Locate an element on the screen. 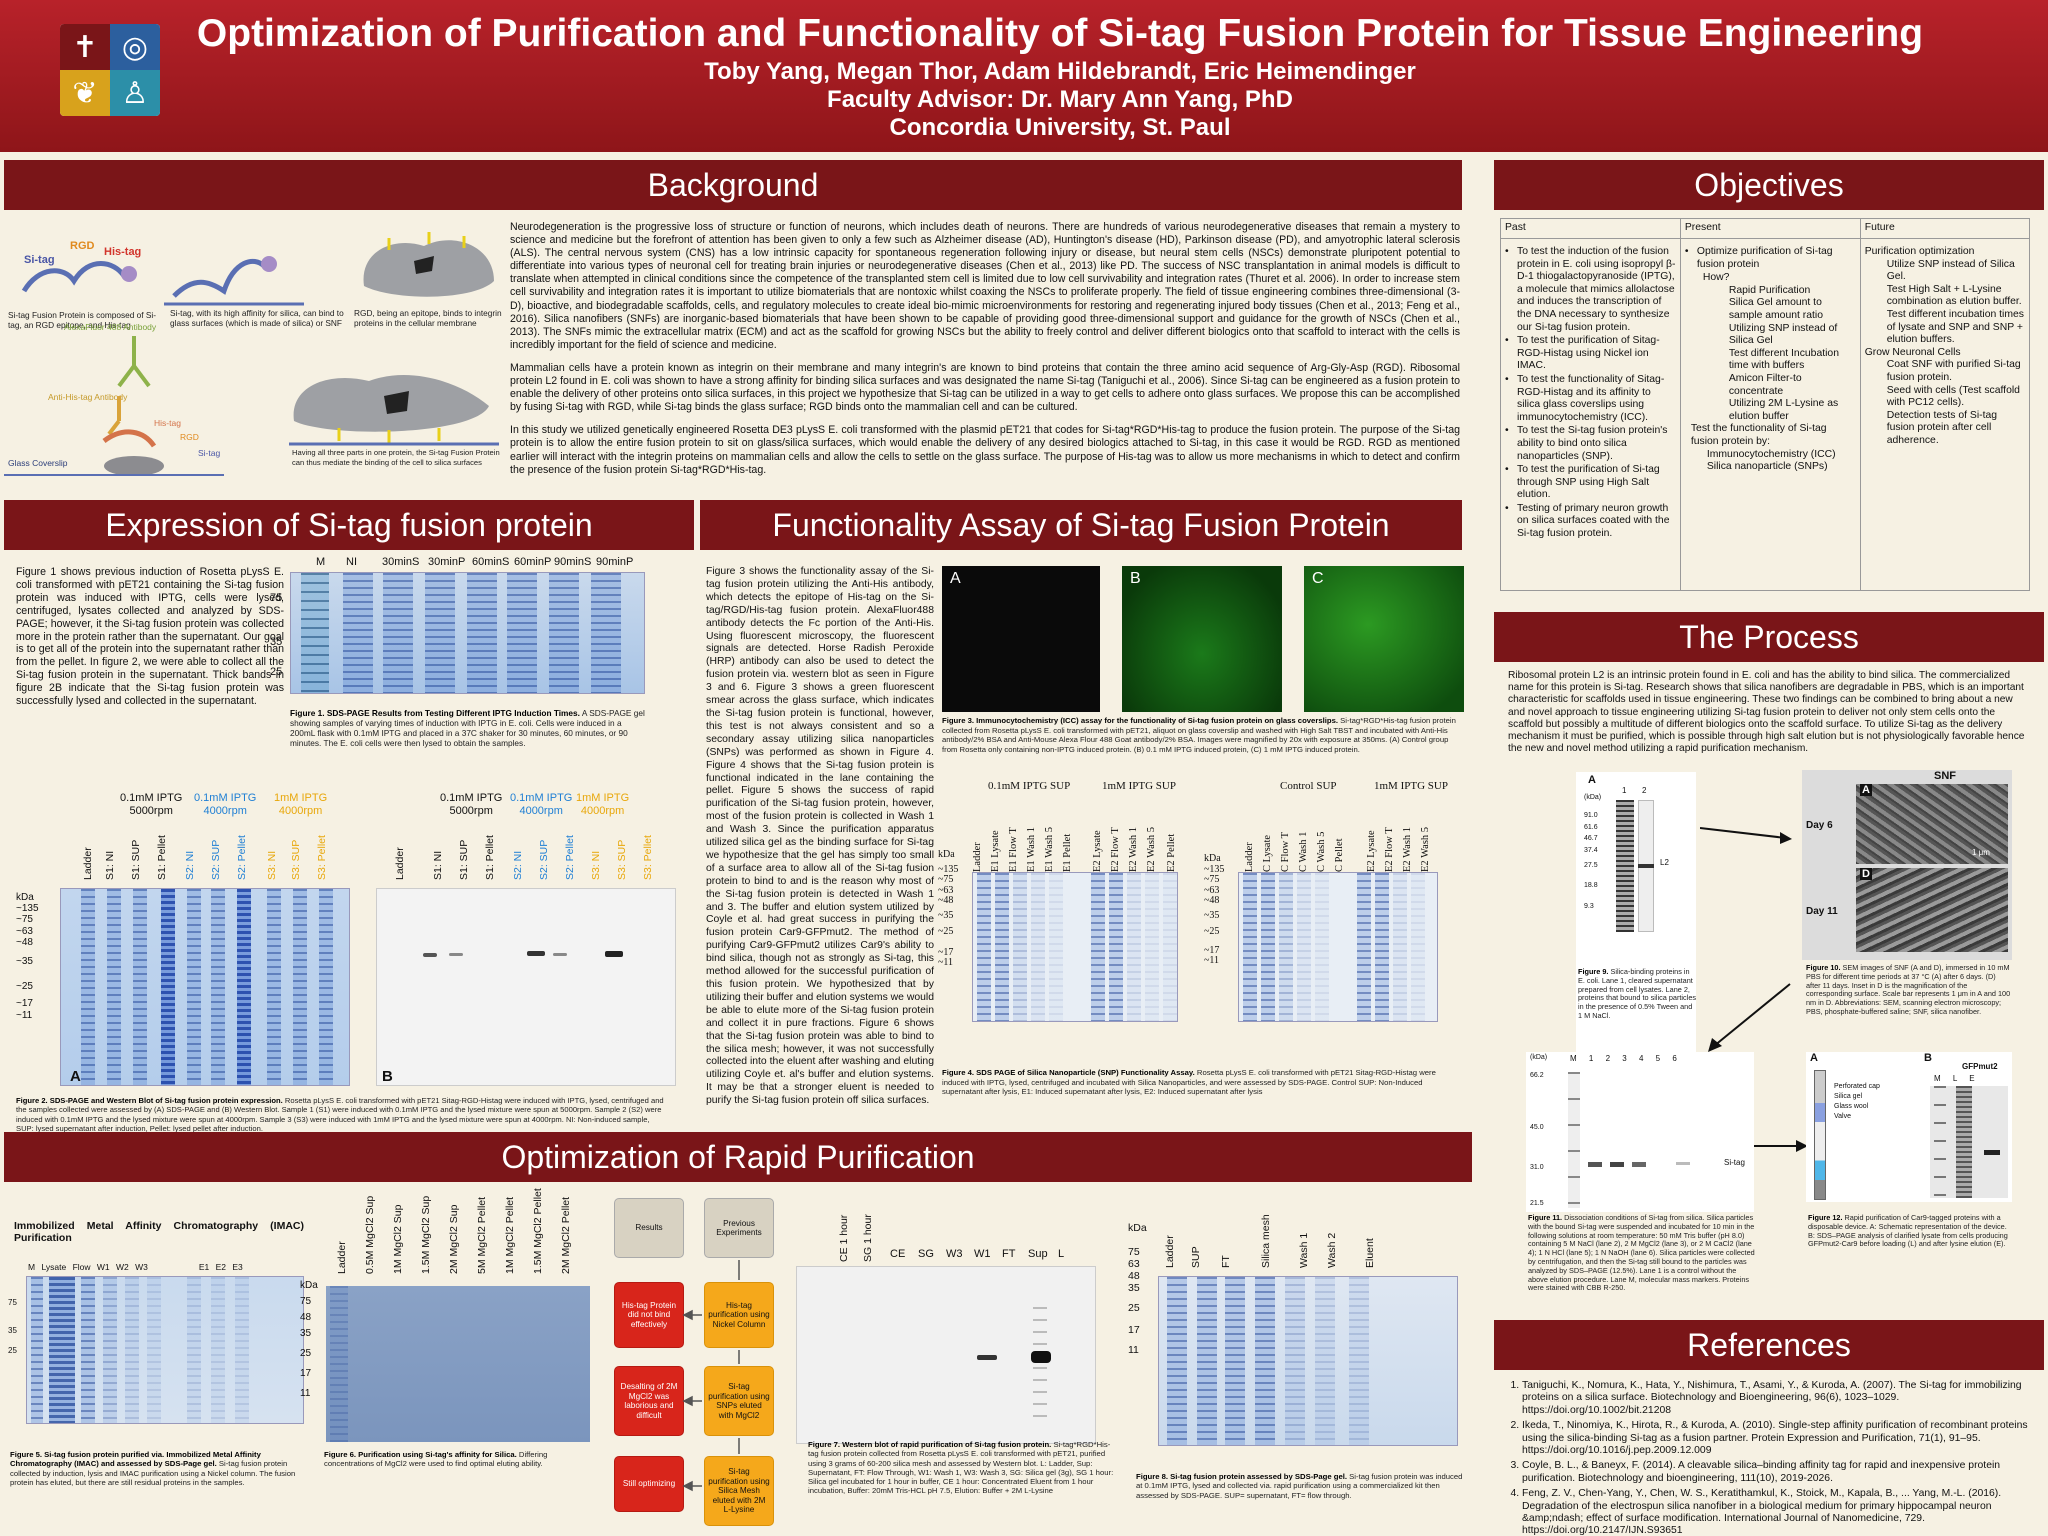 This screenshot has width=2048, height=1536. wheat-icon: ❦ is located at coordinates (85, 93).